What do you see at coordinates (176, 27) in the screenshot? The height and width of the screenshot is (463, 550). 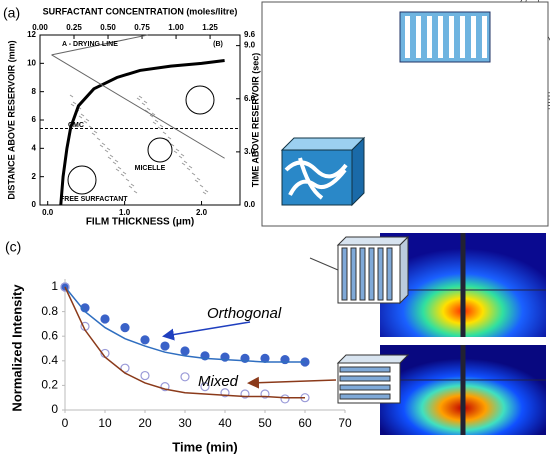 I see `x2-tick-label: 1.00` at bounding box center [176, 27].